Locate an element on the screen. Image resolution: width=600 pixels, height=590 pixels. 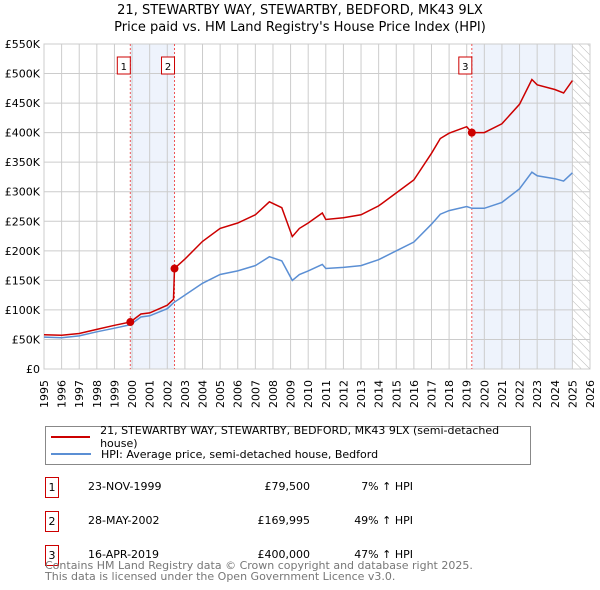
sale-marker-label: 2 is located at coordinates (168, 67).